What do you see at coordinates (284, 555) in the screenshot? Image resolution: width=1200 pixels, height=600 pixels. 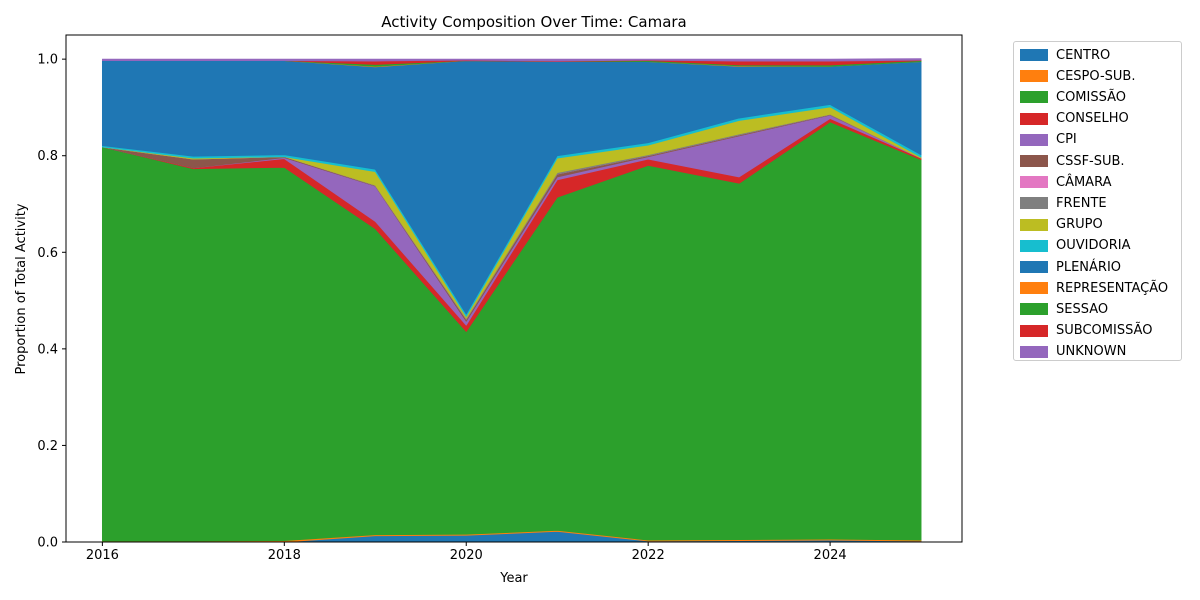 I see `x-tick-label: 2018` at bounding box center [284, 555].